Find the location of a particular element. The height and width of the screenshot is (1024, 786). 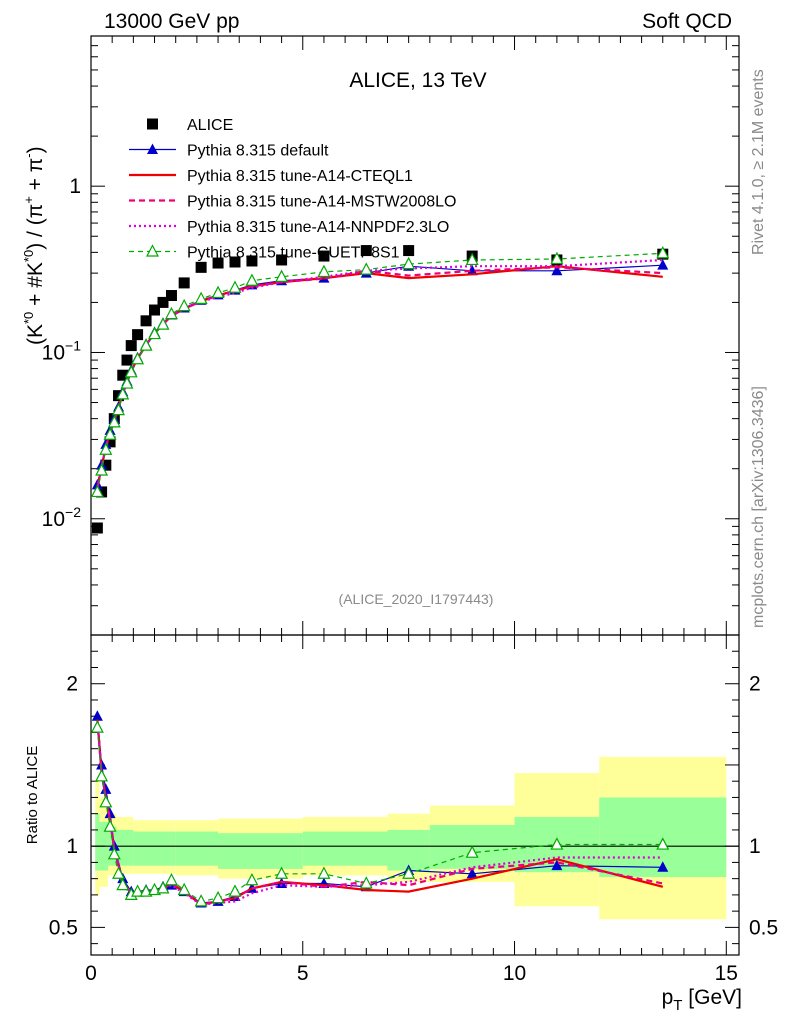

x-tick-label: 0 is located at coordinates (91, 973).